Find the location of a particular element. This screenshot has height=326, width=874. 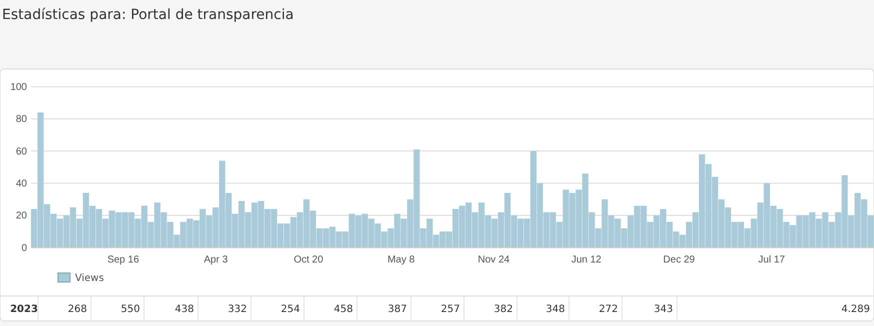

x-tick-label: May 8 is located at coordinates (401, 260).